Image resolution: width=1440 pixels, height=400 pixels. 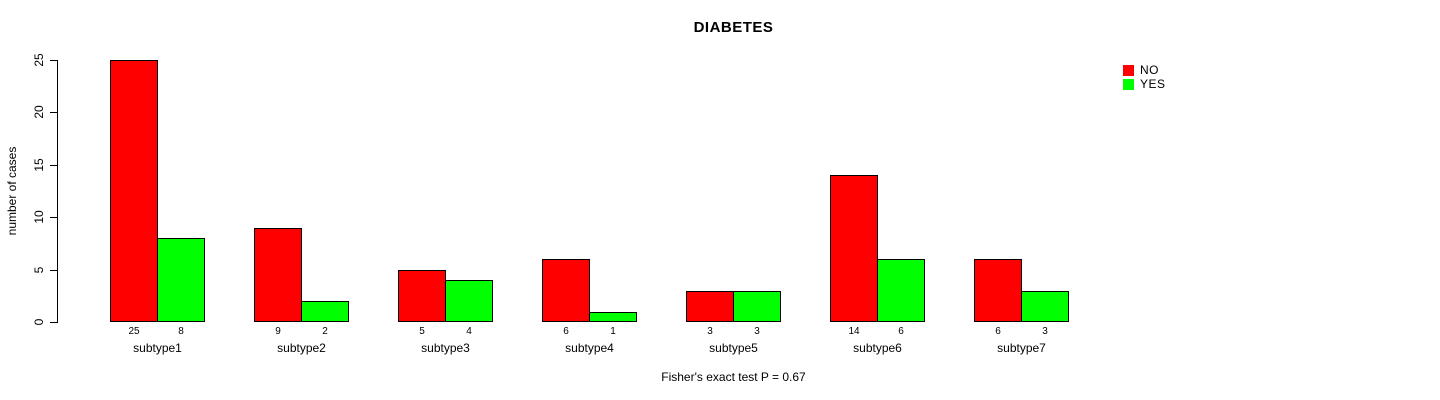 What do you see at coordinates (1128, 70) in the screenshot?
I see `no-color-swatch` at bounding box center [1128, 70].